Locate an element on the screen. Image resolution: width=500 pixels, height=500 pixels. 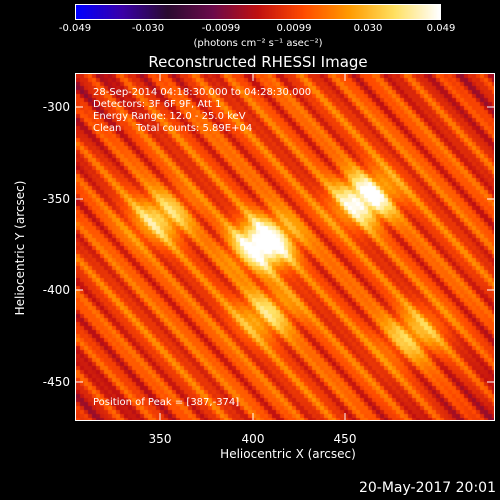
colorbar-tick-label: 0.049 is located at coordinates (441, 28).